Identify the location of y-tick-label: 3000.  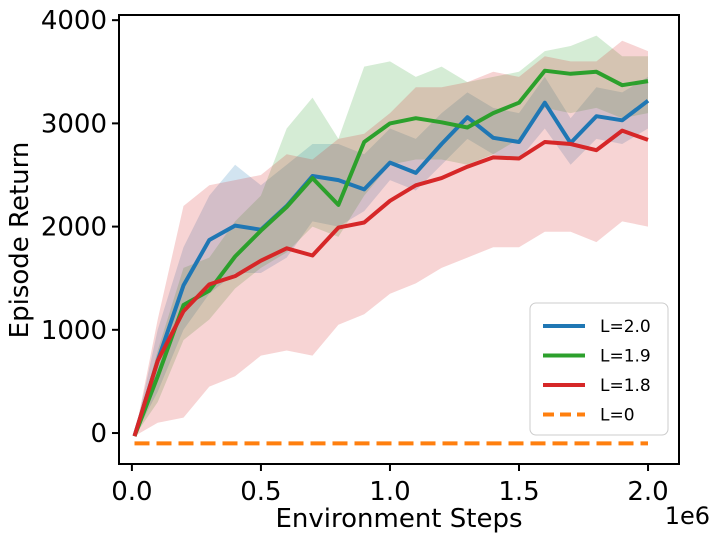
(74, 124).